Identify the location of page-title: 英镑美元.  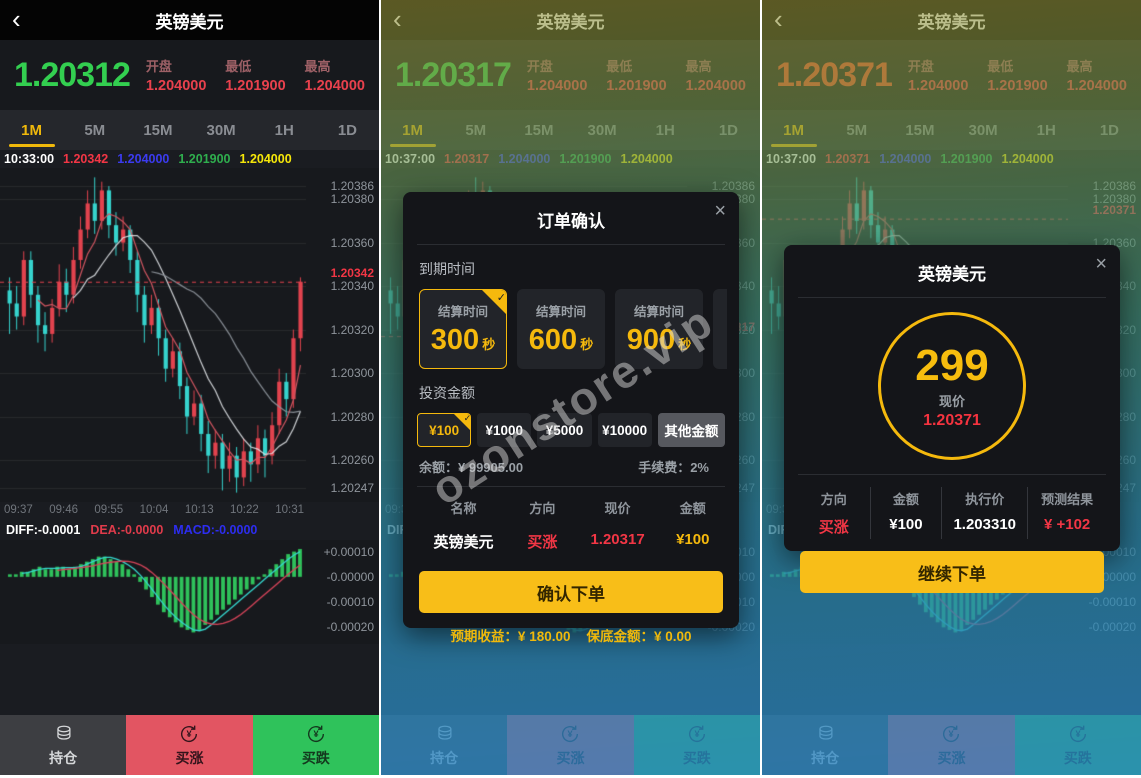
(189, 22).